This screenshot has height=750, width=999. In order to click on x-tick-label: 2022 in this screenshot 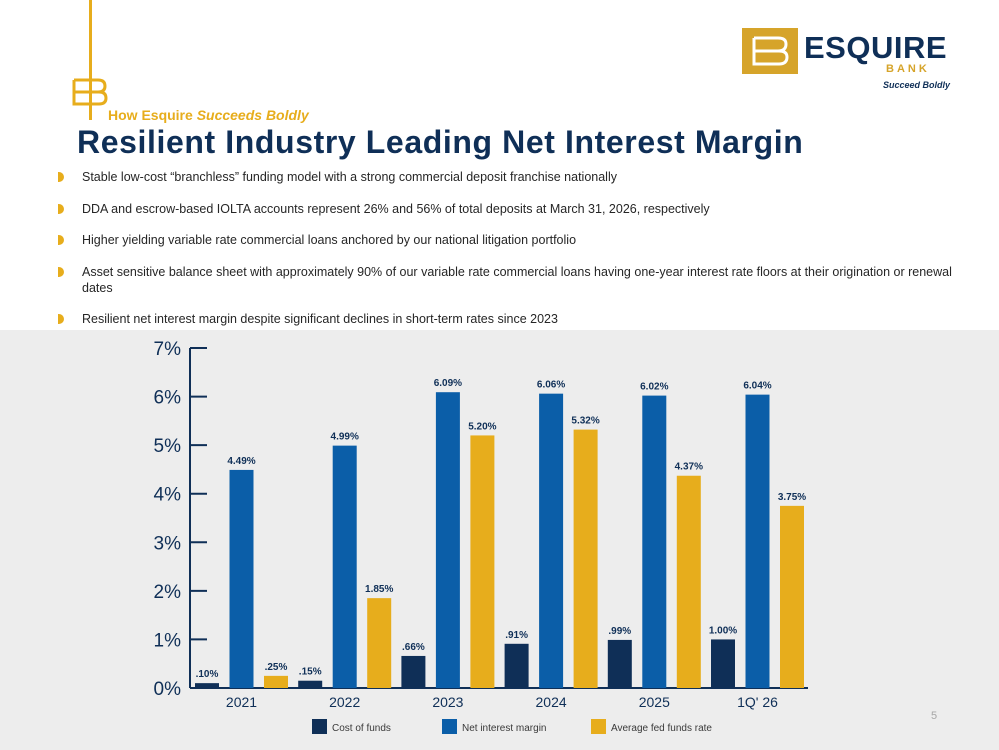, I will do `click(344, 702)`.